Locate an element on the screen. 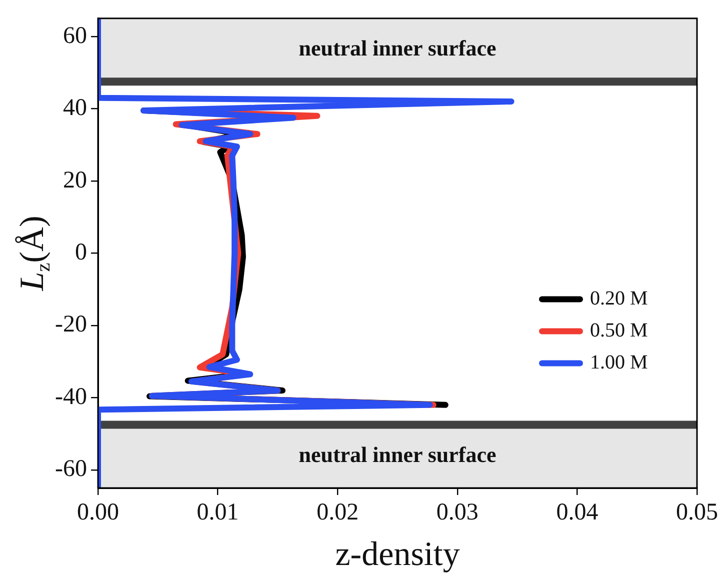 The width and height of the screenshot is (726, 575). y-tick-label: 0 is located at coordinates (81, 252).